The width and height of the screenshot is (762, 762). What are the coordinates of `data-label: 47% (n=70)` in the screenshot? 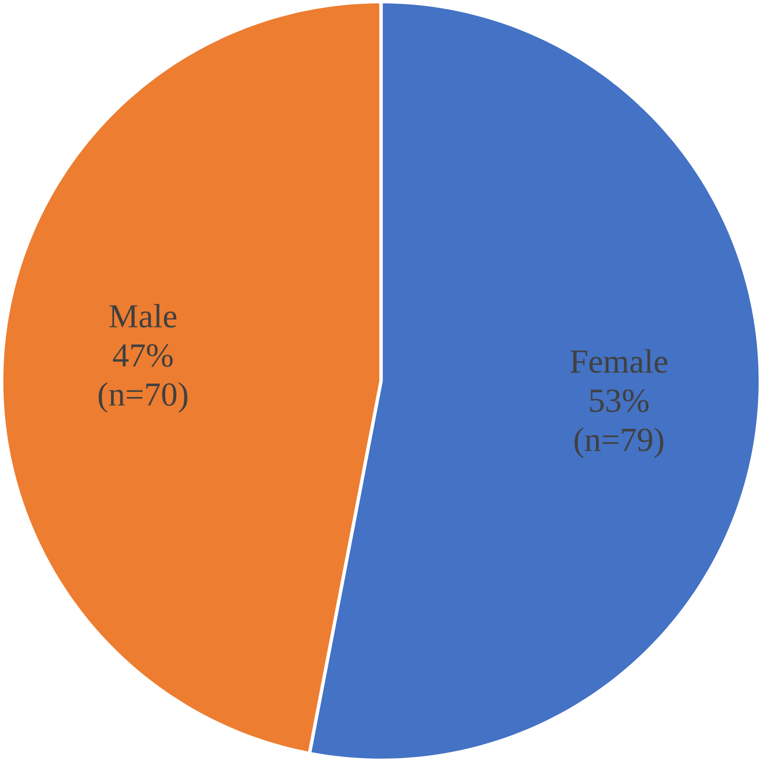 It's located at (143, 378).